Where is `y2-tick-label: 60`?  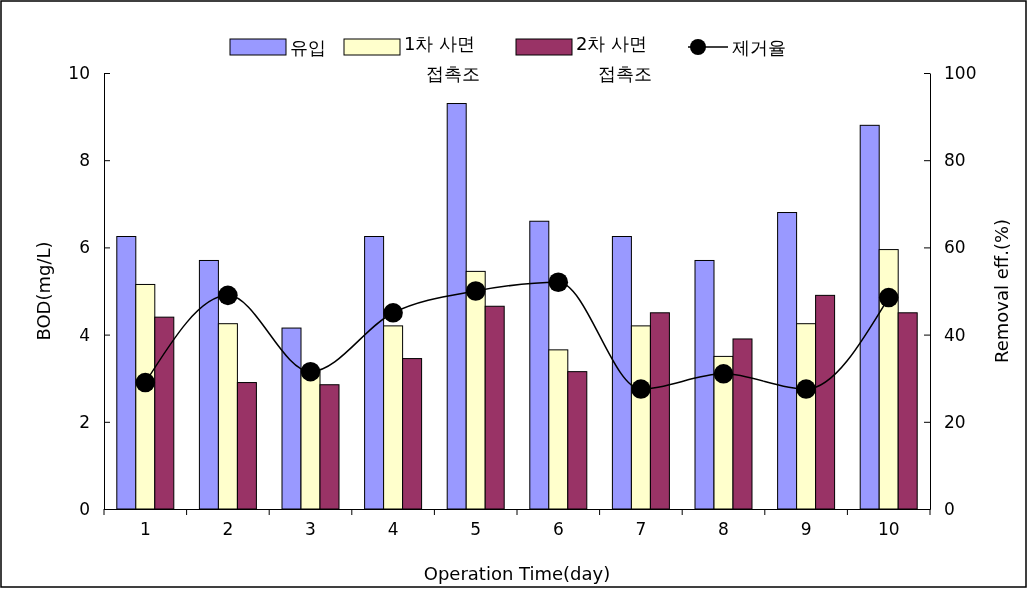
y2-tick-label: 60 is located at coordinates (955, 247).